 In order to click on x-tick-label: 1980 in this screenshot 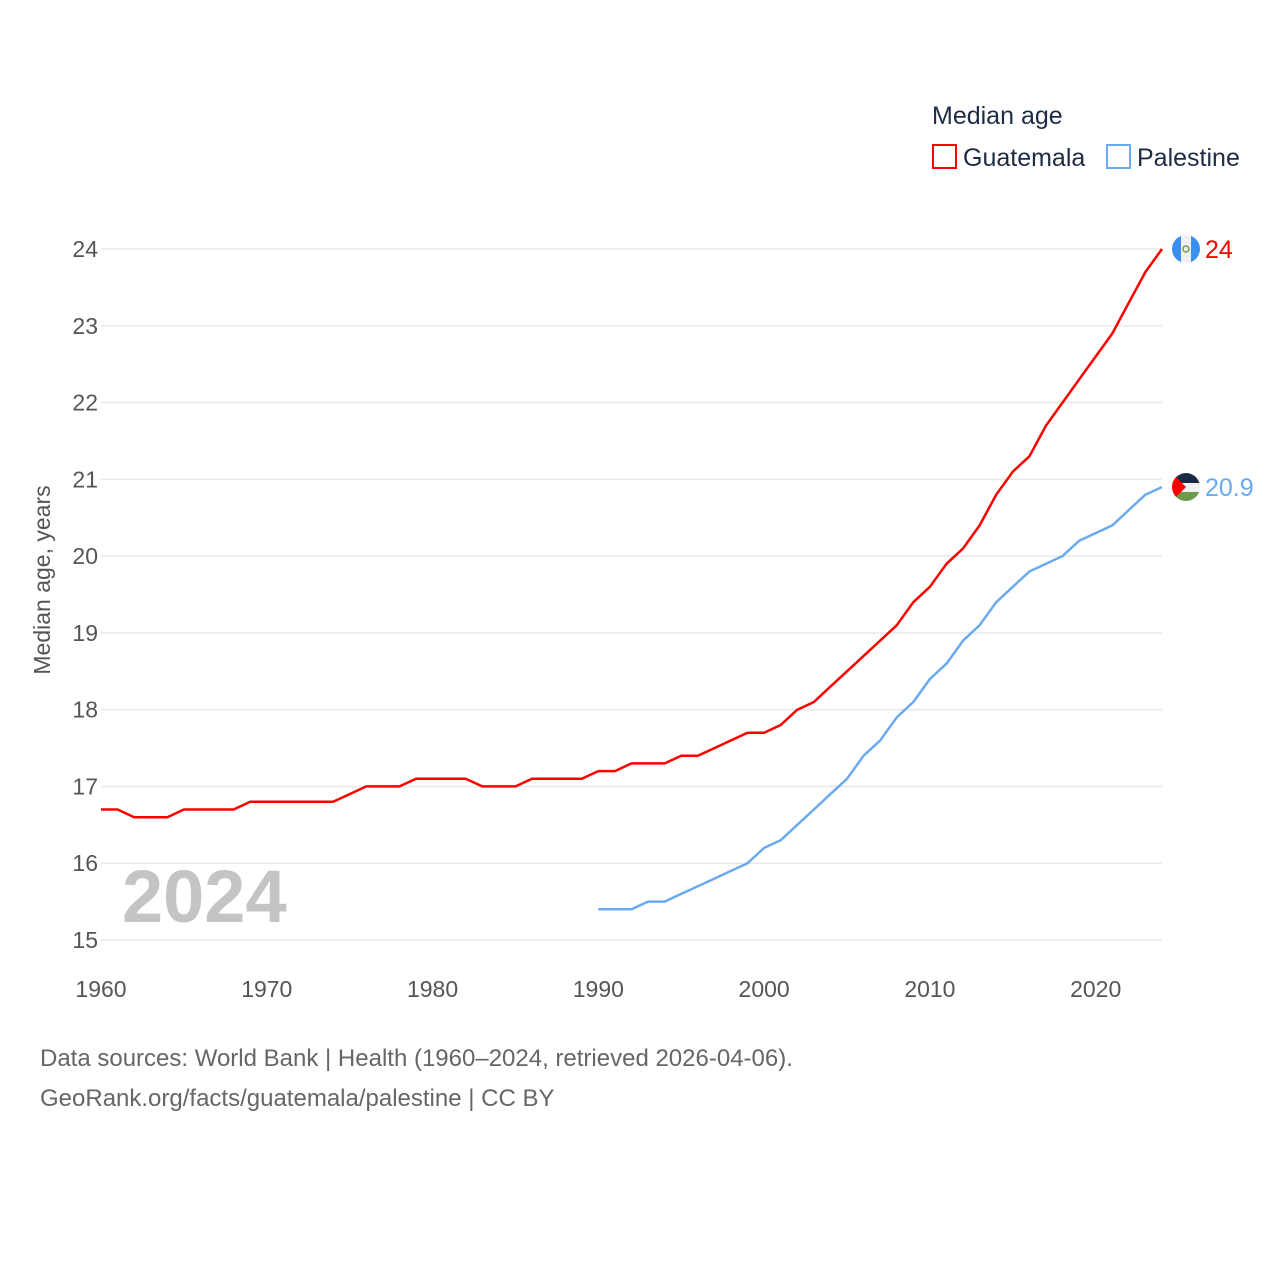, I will do `click(432, 989)`.